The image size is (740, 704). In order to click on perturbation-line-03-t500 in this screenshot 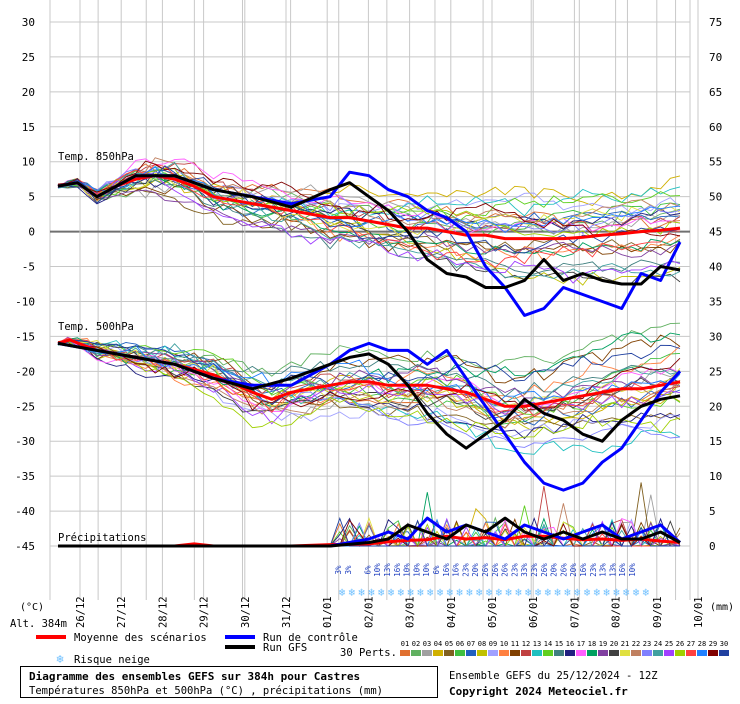, I will do `click(369, 378)`.